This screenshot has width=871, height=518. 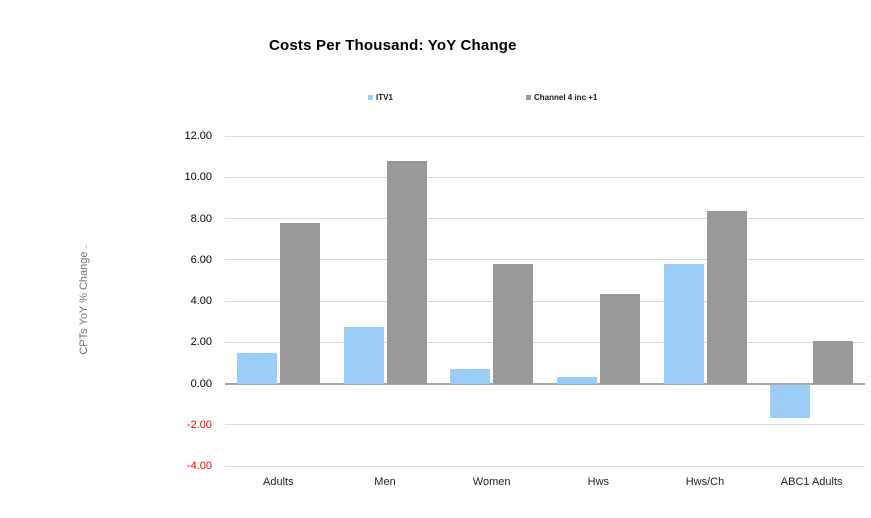 What do you see at coordinates (705, 482) in the screenshot?
I see `x-tick-label-hws-ch: Hws/Ch` at bounding box center [705, 482].